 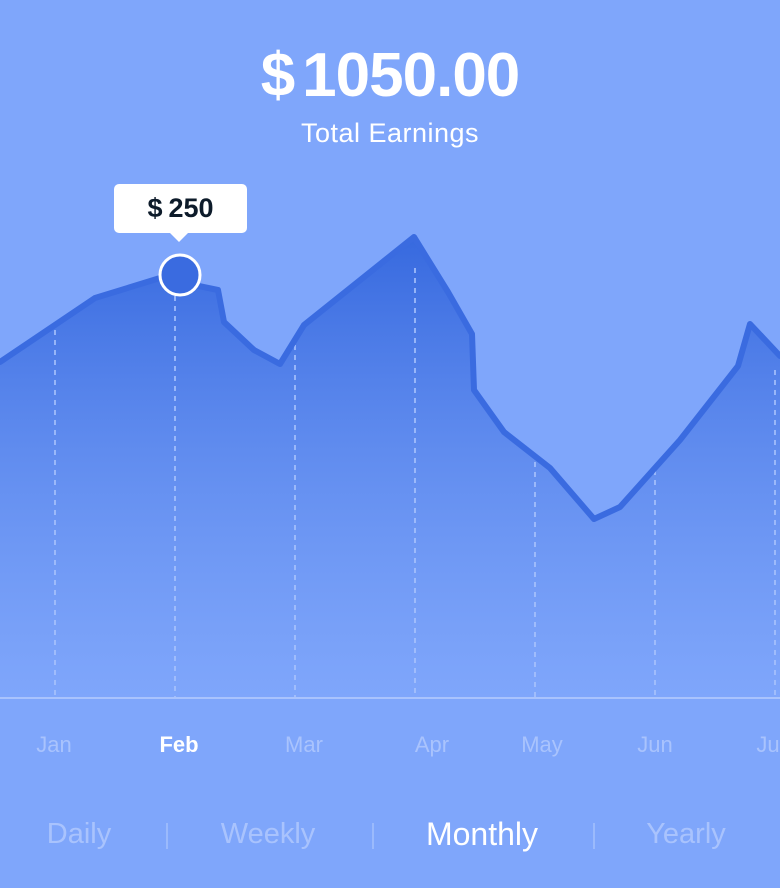 What do you see at coordinates (304, 744) in the screenshot?
I see `month-label-mar: Mar` at bounding box center [304, 744].